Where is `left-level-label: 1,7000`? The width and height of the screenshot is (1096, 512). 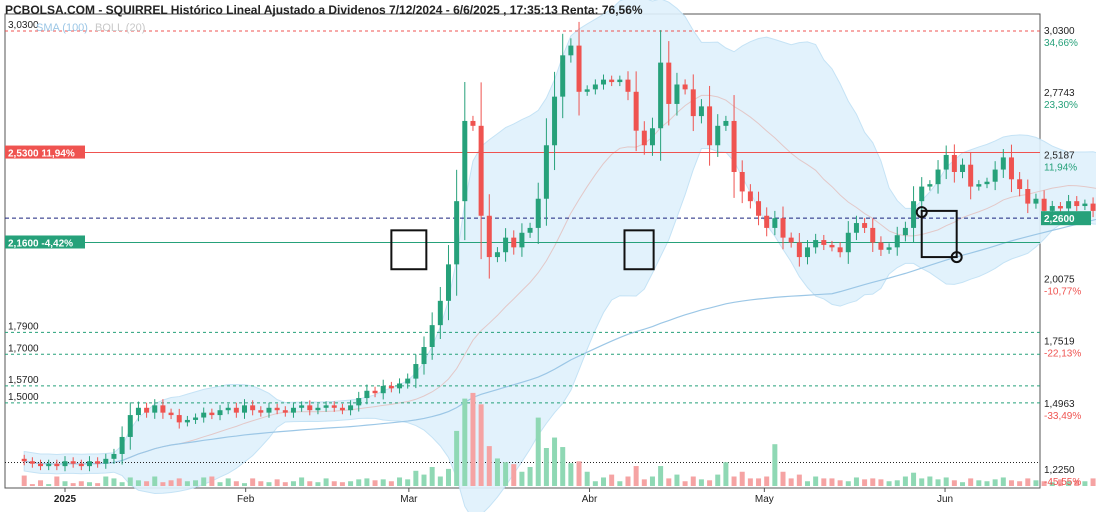 left-level-label: 1,7000 is located at coordinates (23, 348).